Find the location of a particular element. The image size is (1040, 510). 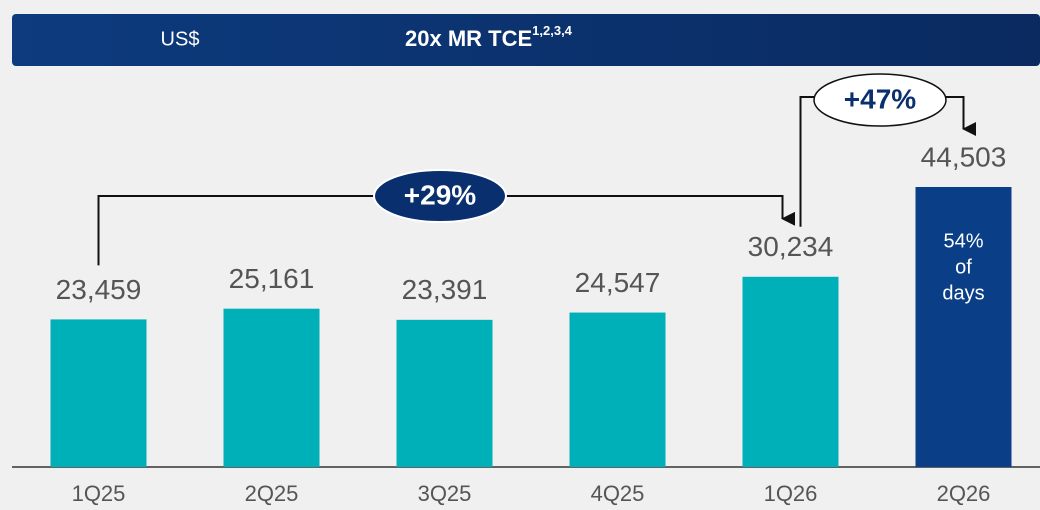

x-tick-label: 2Q25 is located at coordinates (272, 493).